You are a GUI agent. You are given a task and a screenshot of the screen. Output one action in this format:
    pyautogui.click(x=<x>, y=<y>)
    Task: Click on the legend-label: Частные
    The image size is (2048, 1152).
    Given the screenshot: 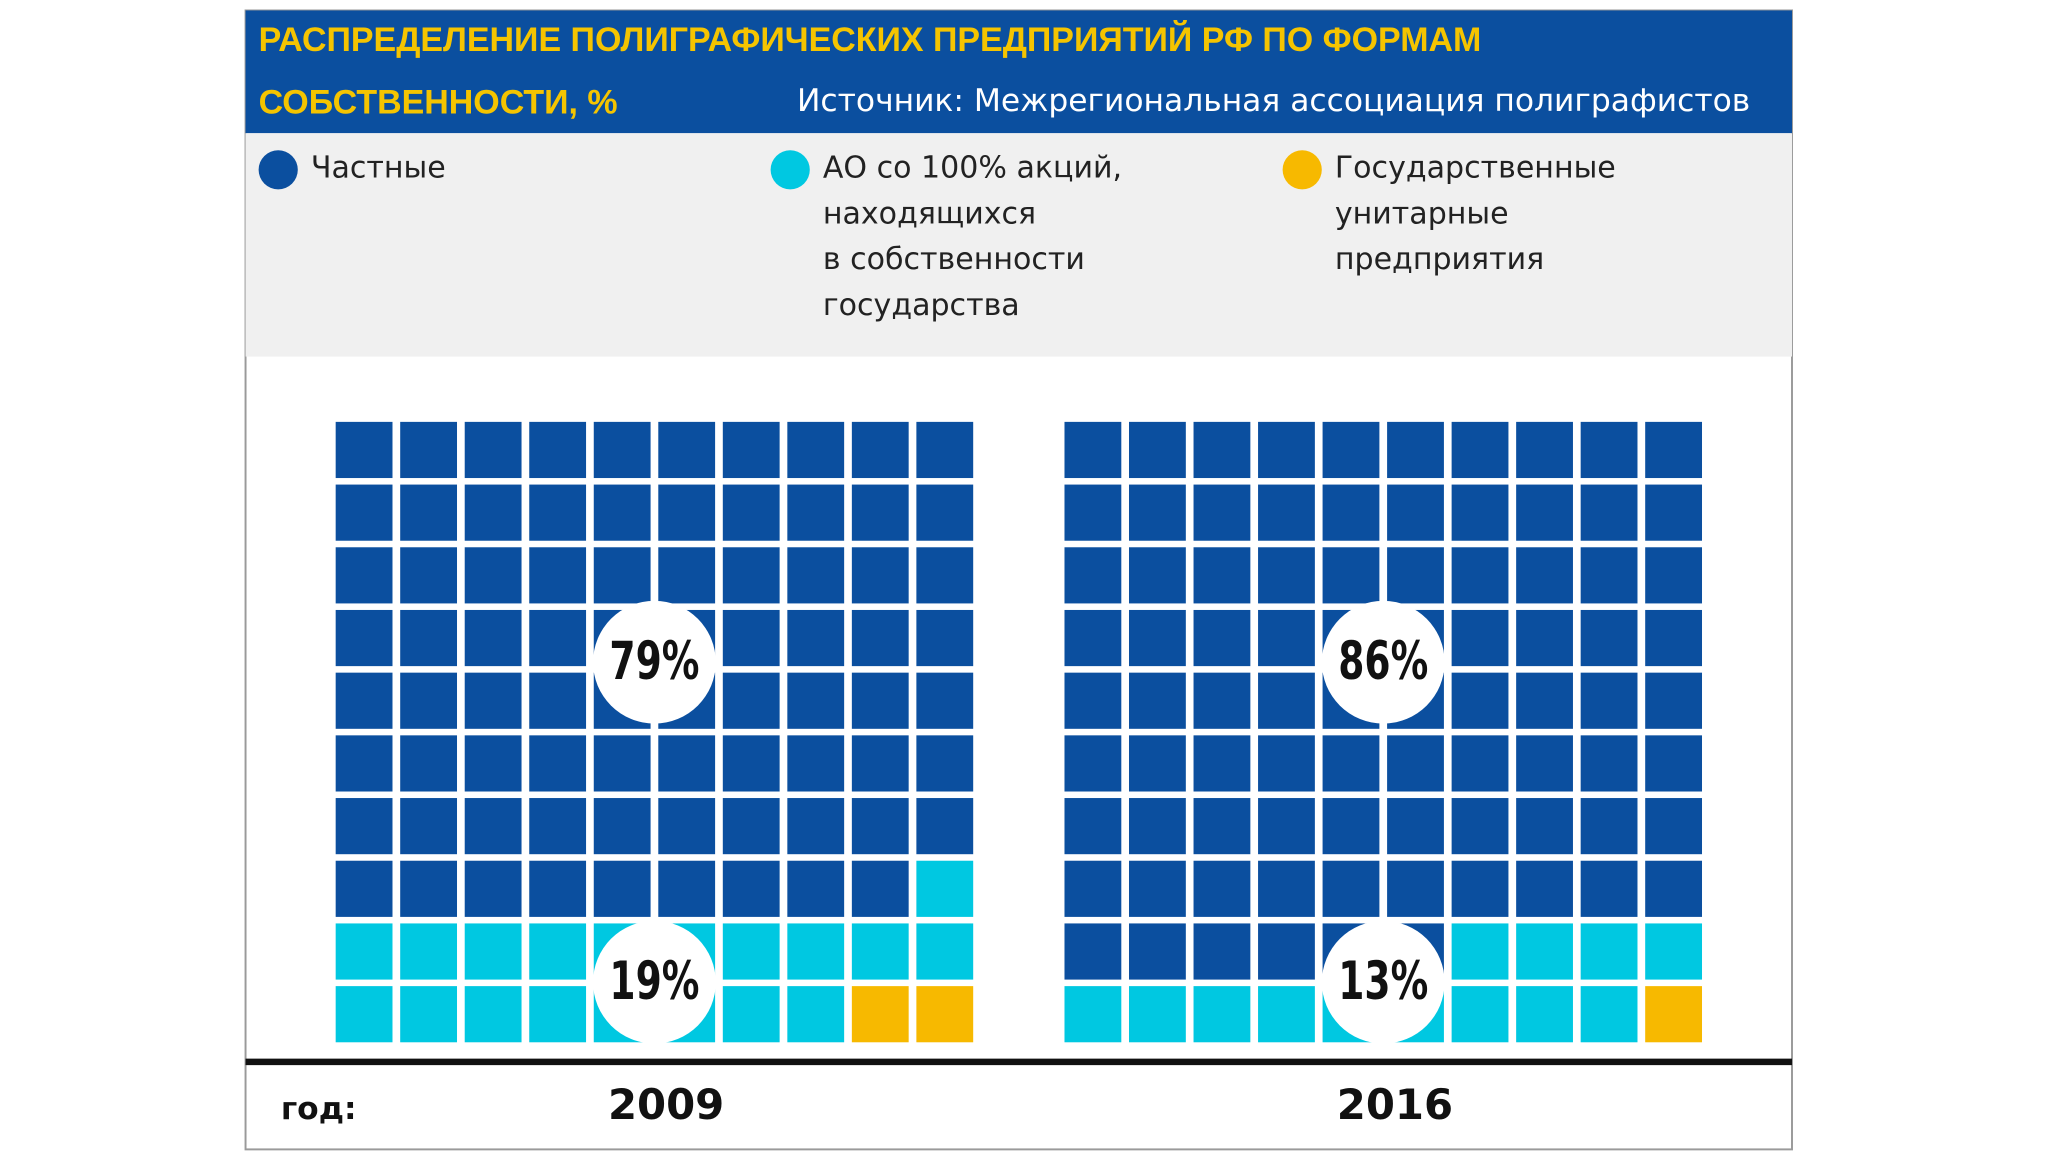 What is the action you would take?
    pyautogui.click(x=378, y=168)
    